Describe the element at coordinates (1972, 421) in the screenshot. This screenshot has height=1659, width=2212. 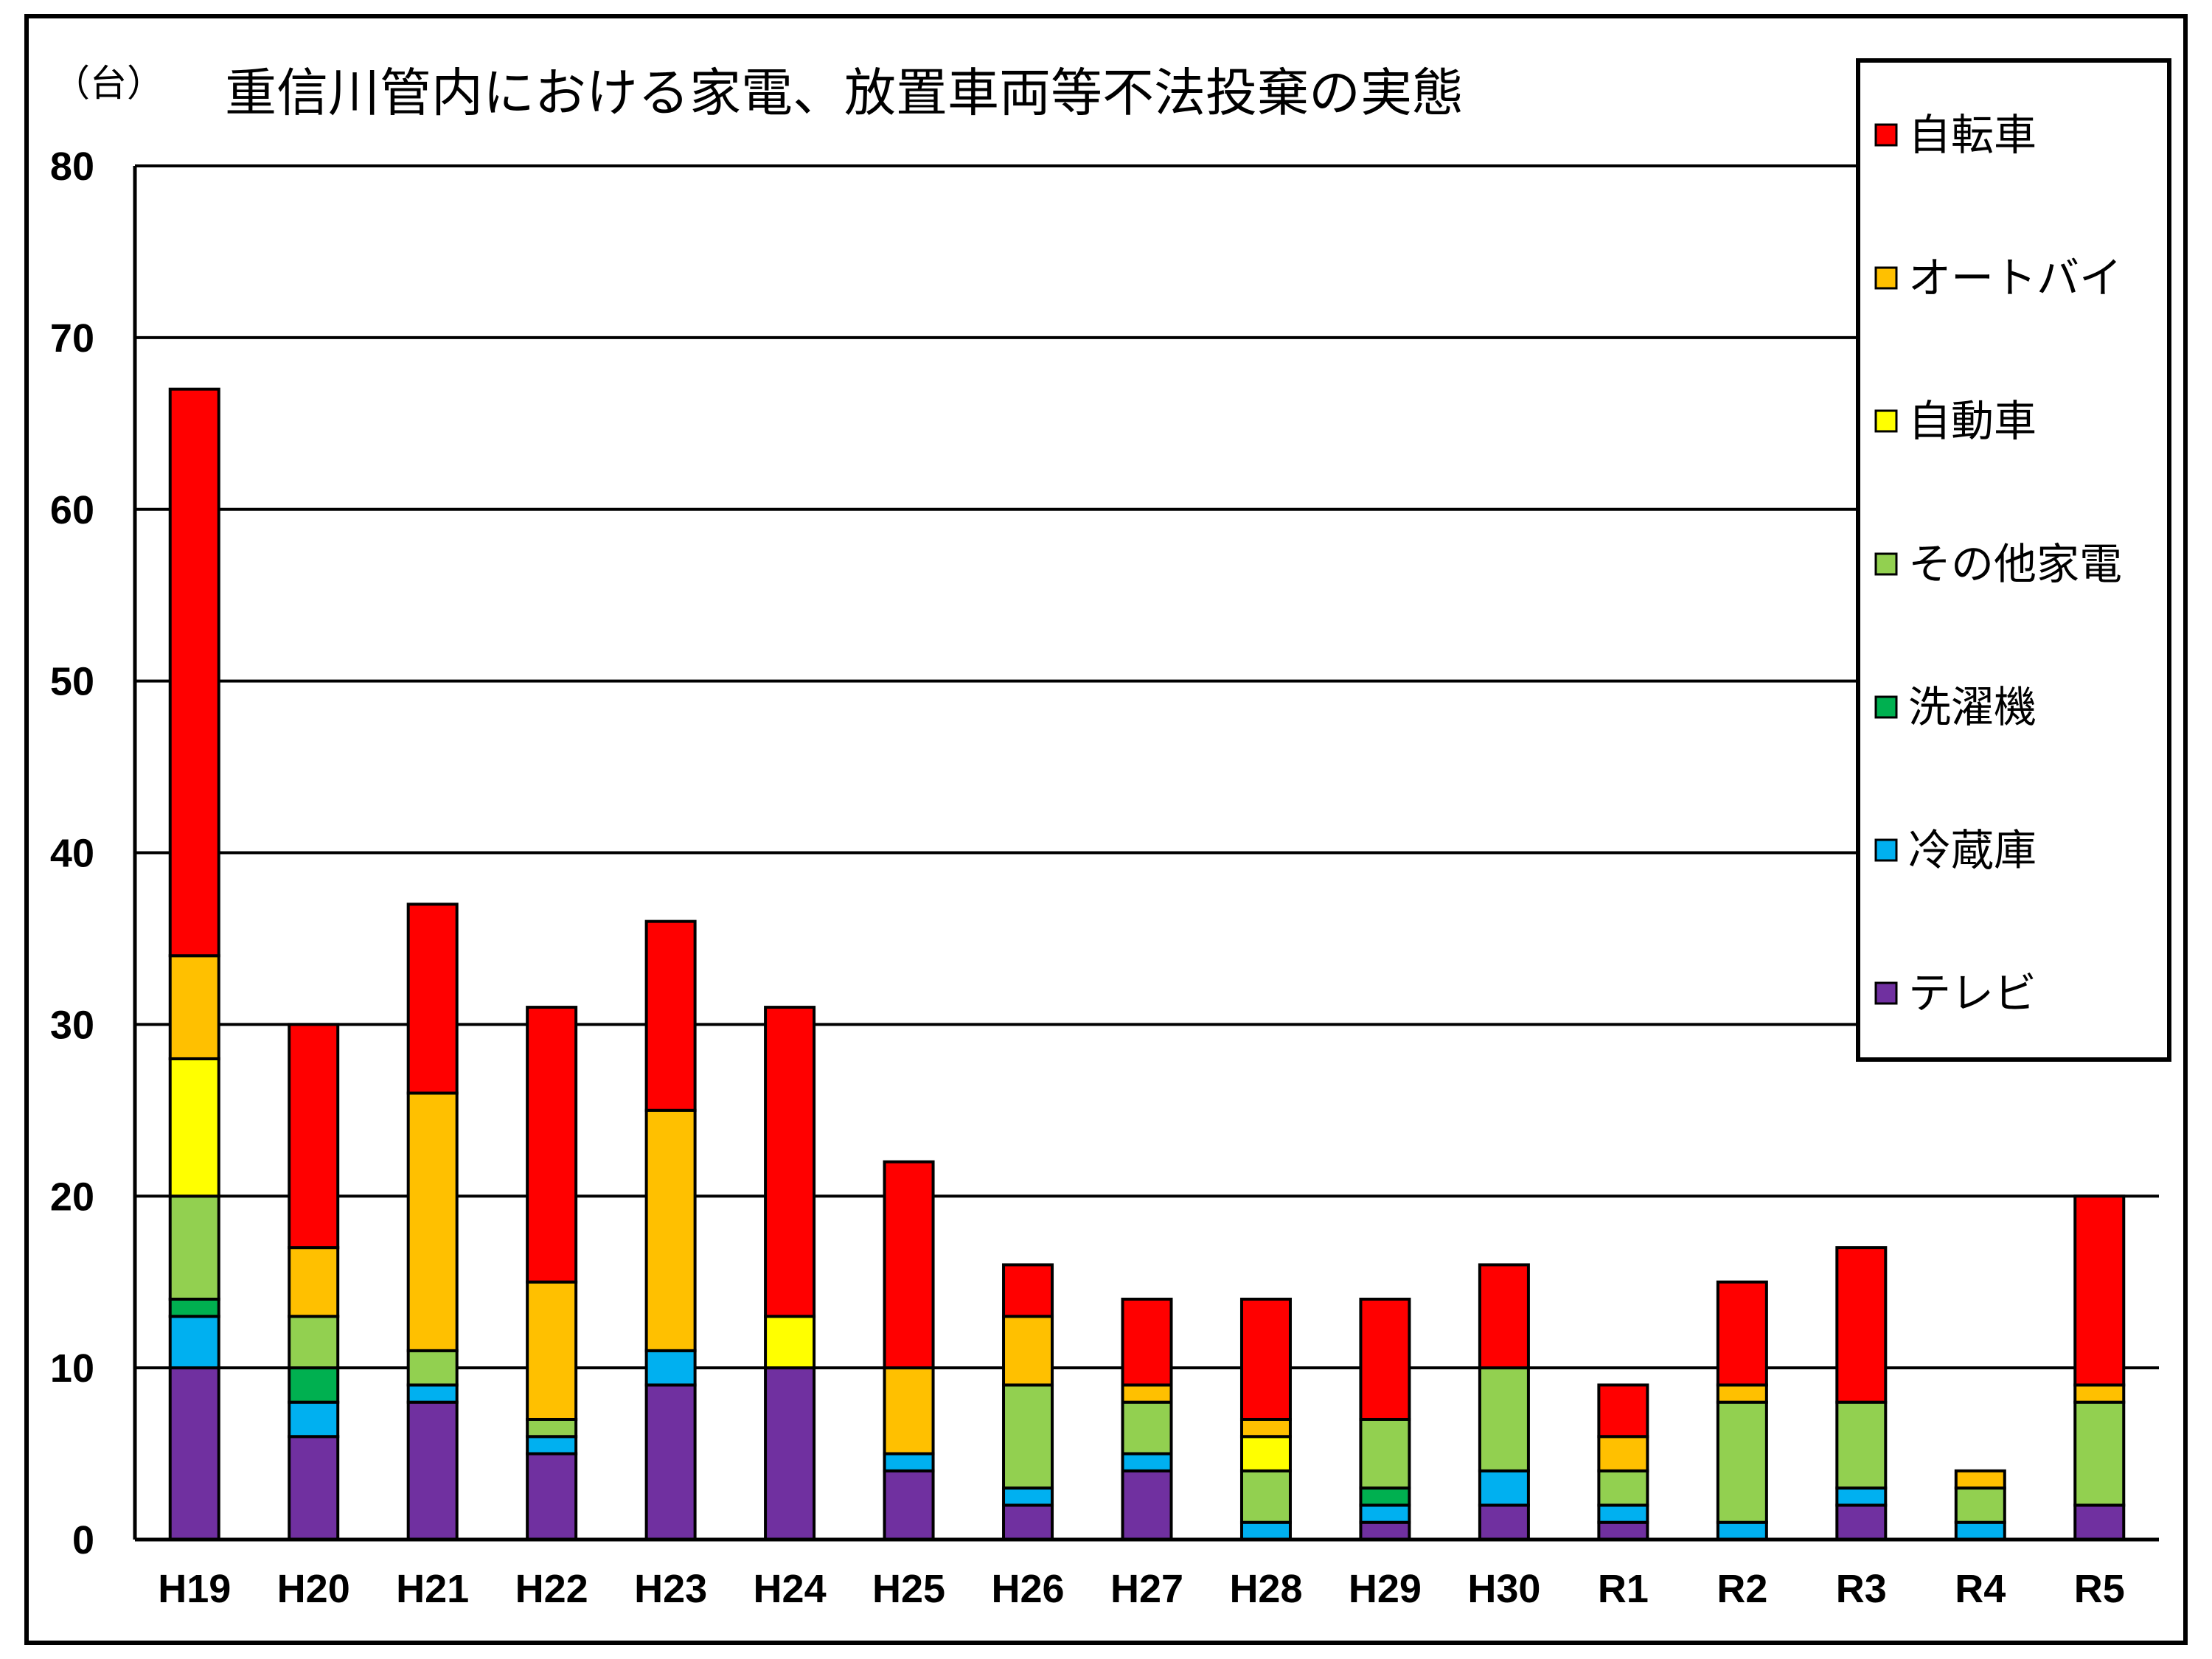
I see `legend-item-label: 自動車` at that location.